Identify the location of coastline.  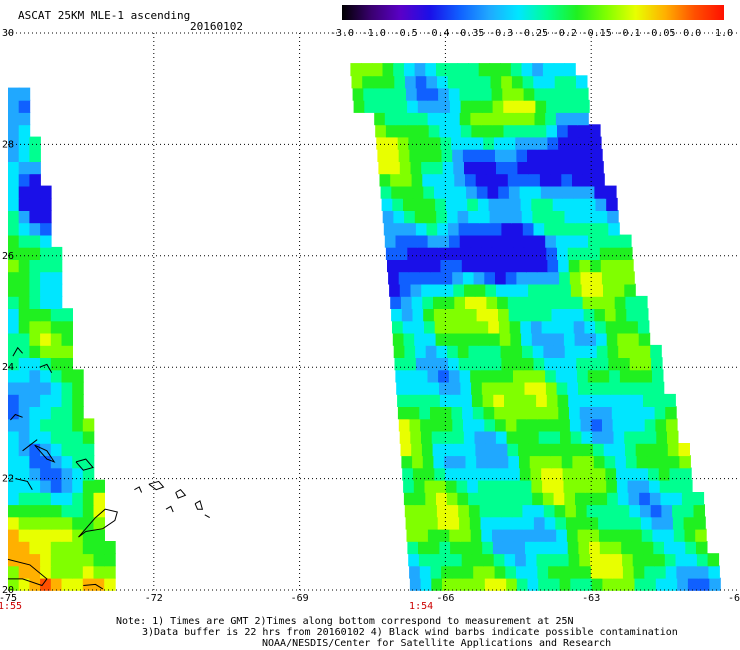
(24, 484).